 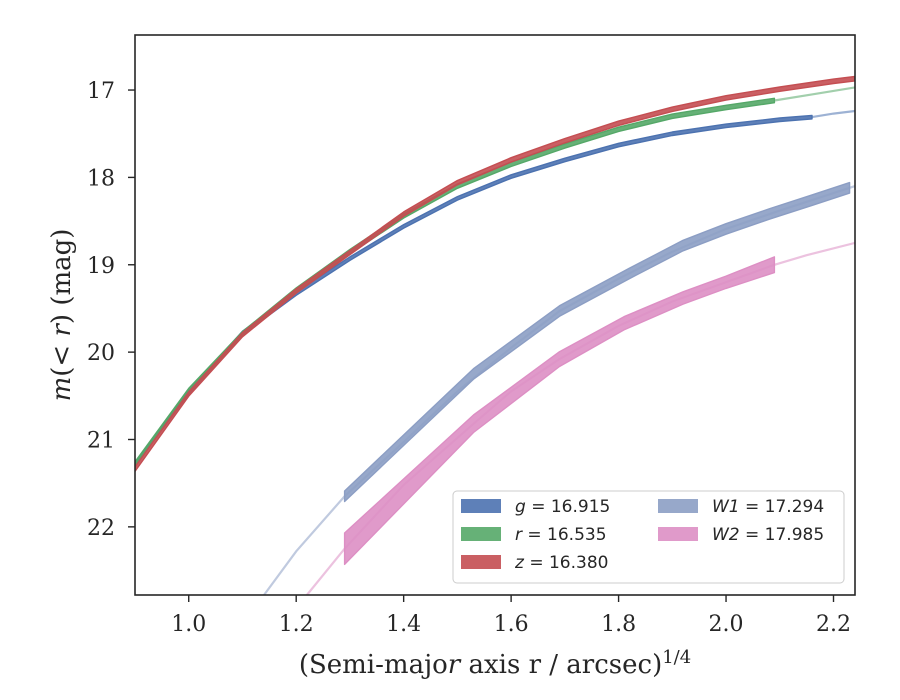 What do you see at coordinates (481, 534) in the screenshot?
I see `legend-swatch-r` at bounding box center [481, 534].